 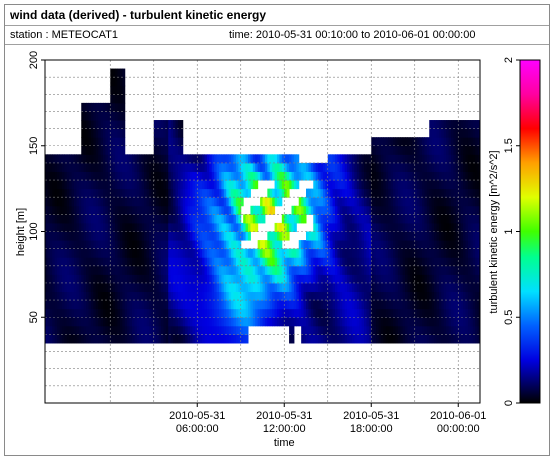 What do you see at coordinates (494, 231) in the screenshot?
I see `colorbar-label: turbulent kinetic energy [m^2/s^2]` at bounding box center [494, 231].